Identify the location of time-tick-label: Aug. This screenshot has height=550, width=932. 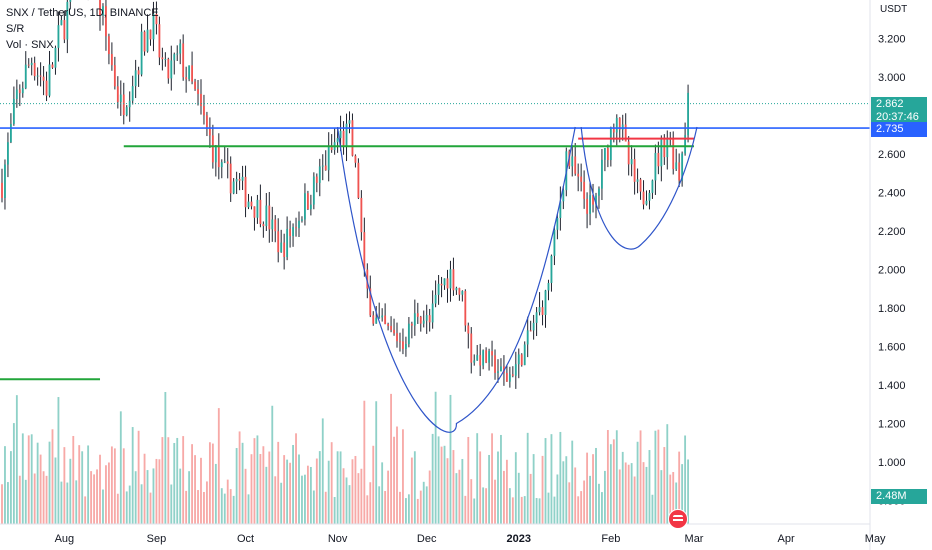
(65, 539).